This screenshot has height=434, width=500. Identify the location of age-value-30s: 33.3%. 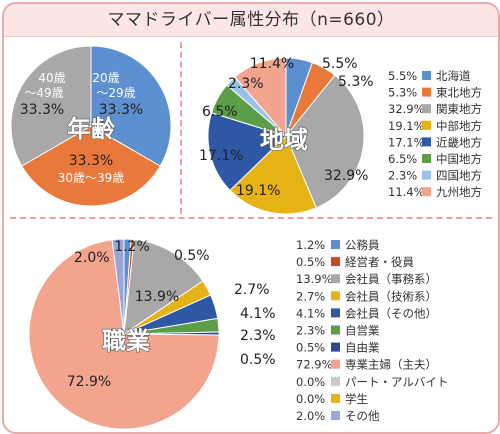
(91, 161).